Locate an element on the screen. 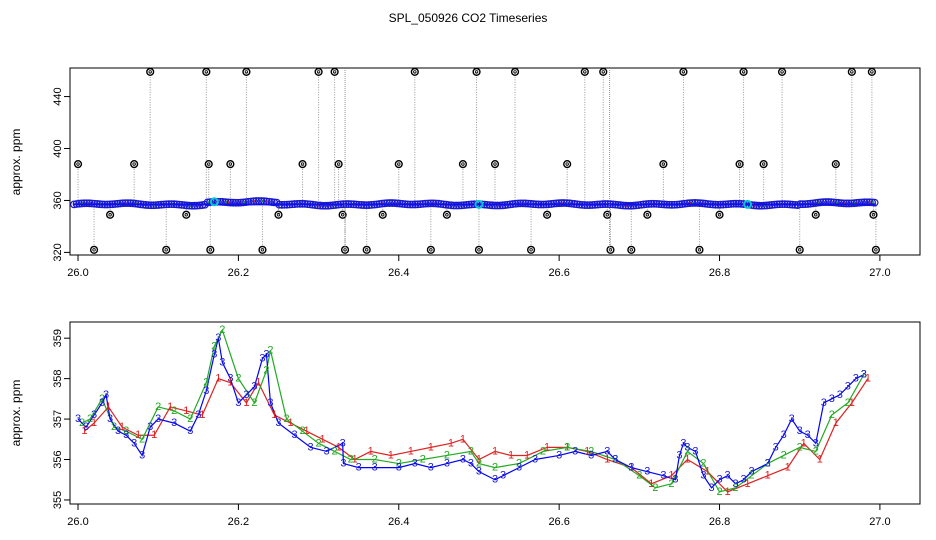  x-tick-label: 26.4 is located at coordinates (398, 522).